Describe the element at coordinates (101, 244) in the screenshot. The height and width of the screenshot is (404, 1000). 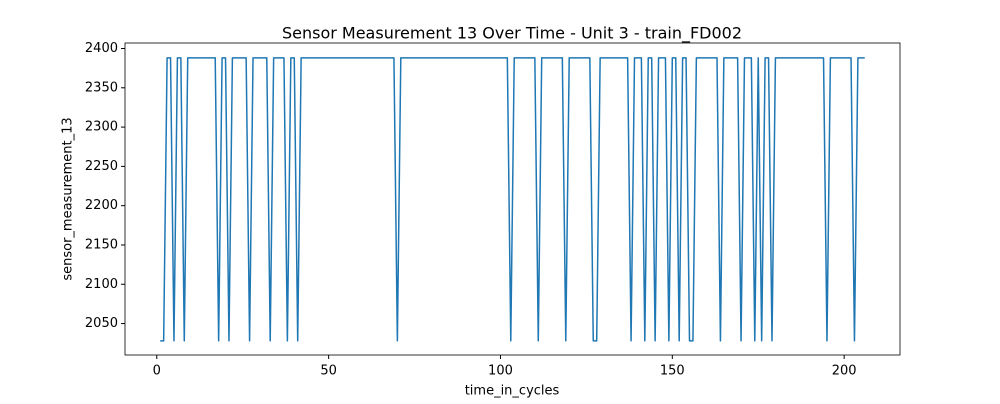
I see `y-tick-label: 2150` at that location.